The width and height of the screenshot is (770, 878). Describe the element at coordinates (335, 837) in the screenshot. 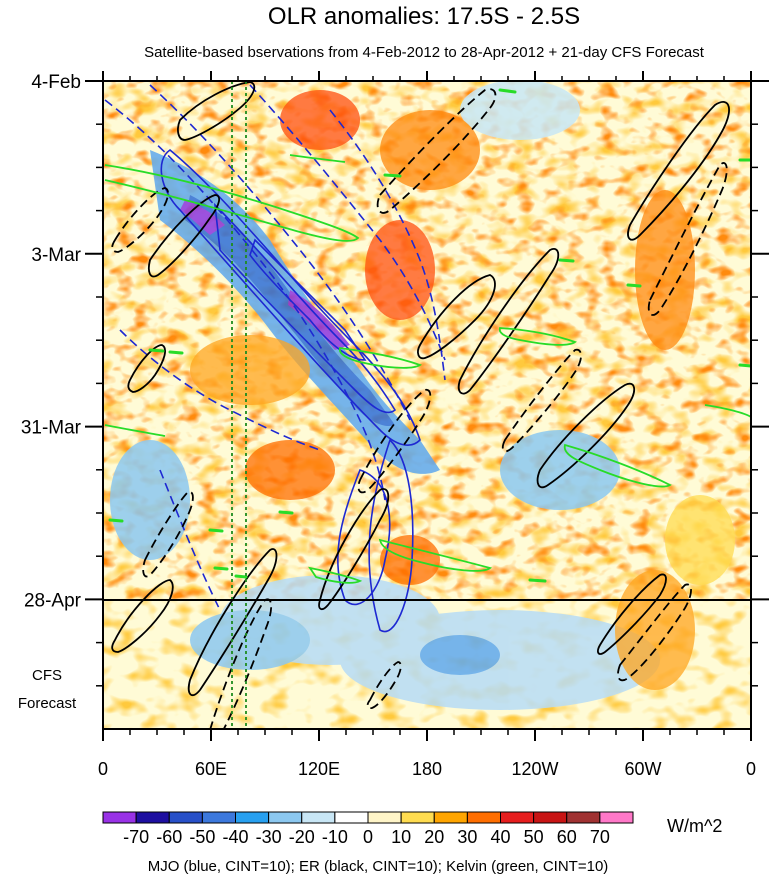

I see `colorbar-level-label: -10` at that location.